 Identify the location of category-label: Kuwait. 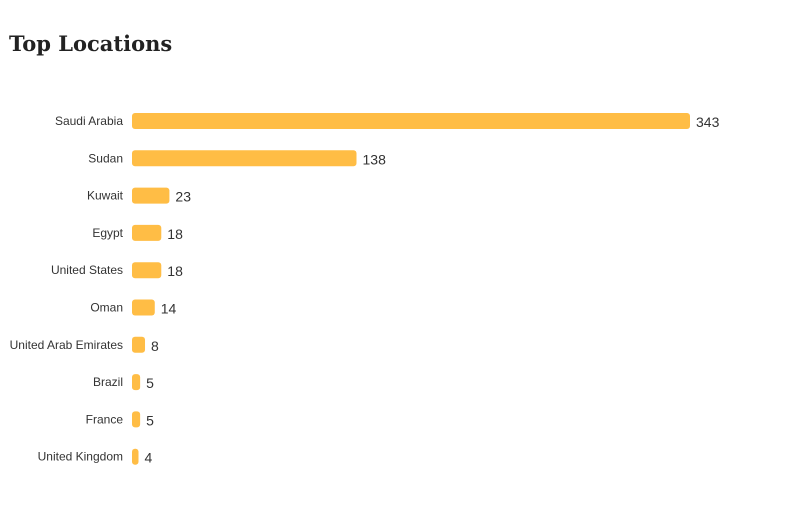
(105, 196).